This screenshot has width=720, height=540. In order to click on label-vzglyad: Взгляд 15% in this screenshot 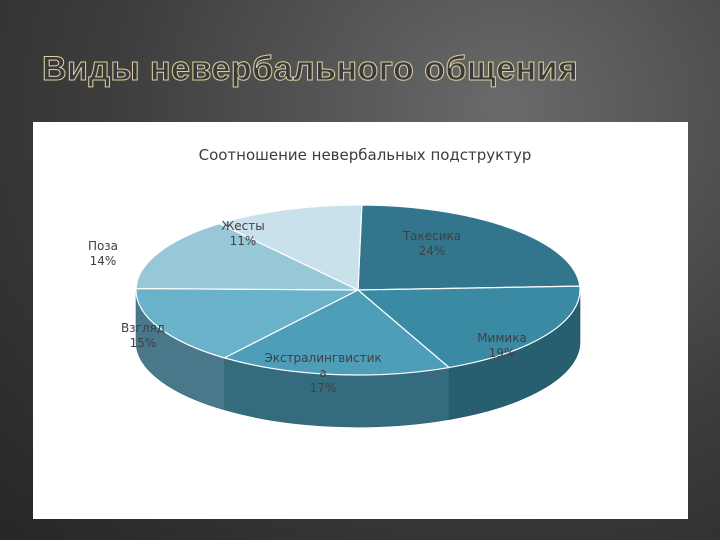, I will do `click(143, 335)`.